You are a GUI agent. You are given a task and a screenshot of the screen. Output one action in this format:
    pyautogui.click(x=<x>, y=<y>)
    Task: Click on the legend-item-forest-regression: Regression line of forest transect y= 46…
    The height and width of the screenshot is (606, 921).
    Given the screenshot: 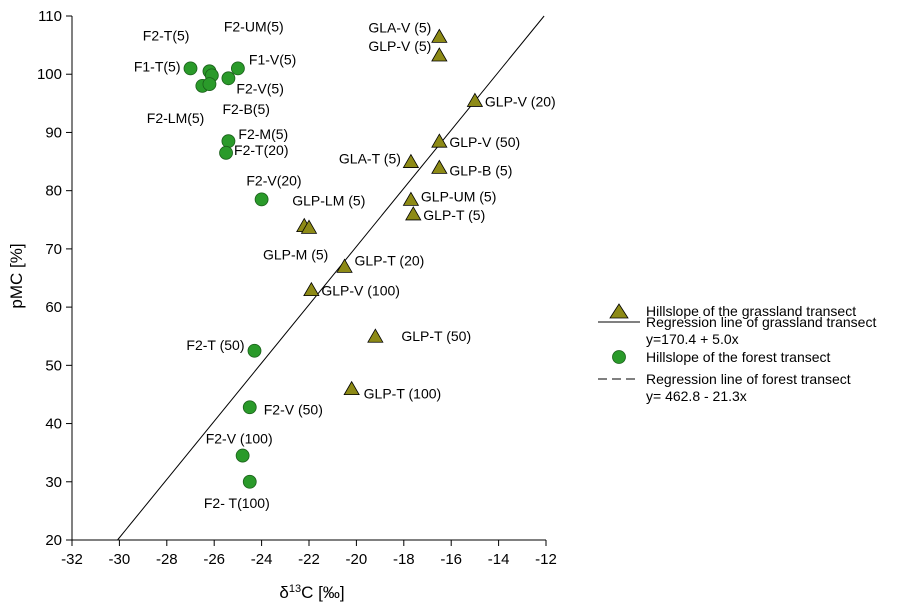 What is the action you would take?
    pyautogui.click(x=724, y=387)
    